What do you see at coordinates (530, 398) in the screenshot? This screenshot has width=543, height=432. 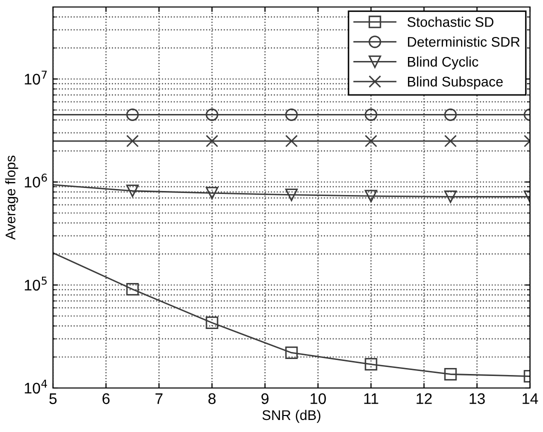 I see `x-tick-label: 14` at bounding box center [530, 398].